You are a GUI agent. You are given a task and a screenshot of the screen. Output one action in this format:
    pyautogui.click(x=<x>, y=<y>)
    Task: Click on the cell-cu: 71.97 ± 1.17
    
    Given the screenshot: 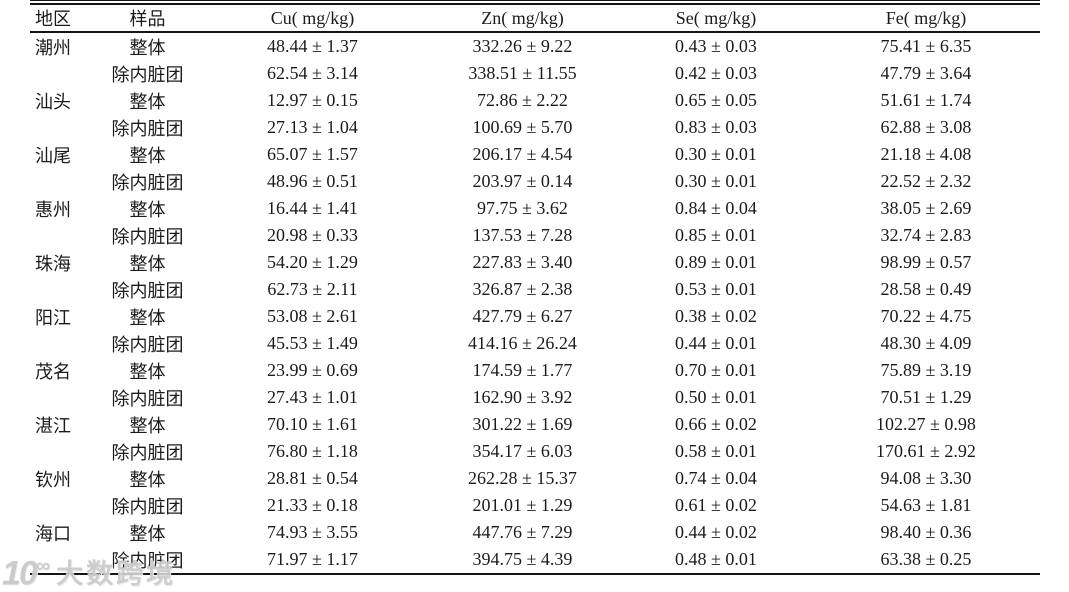 What is the action you would take?
    pyautogui.click(x=312, y=559)
    